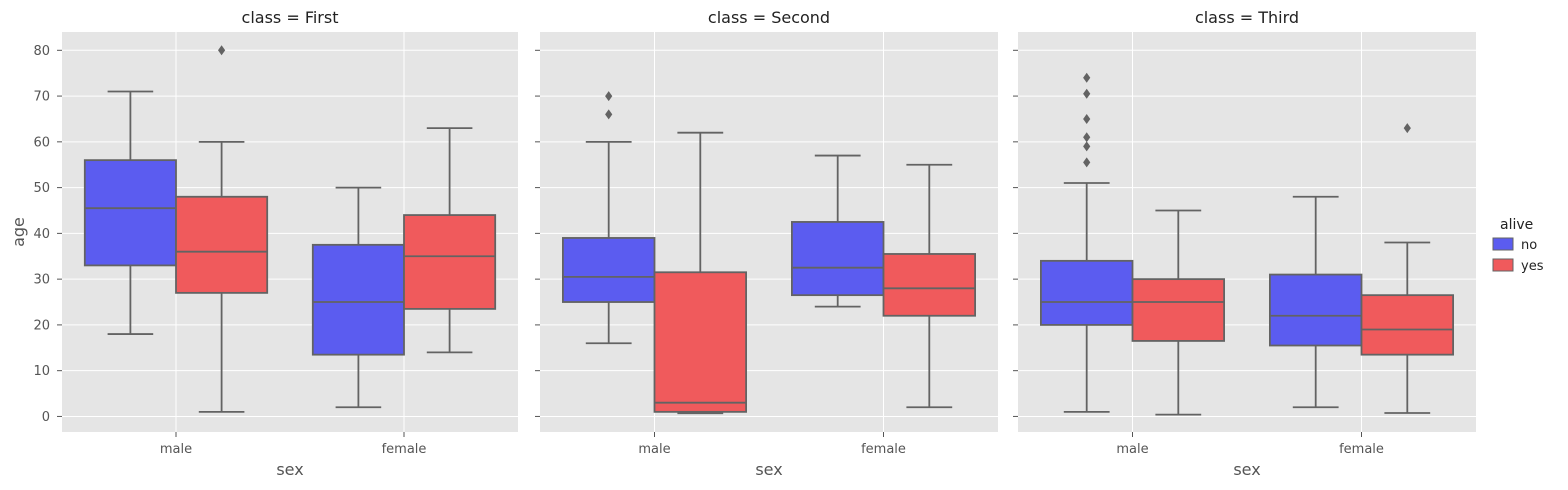  Describe the element at coordinates (1503, 244) in the screenshot. I see `legend-swatch-no` at that location.